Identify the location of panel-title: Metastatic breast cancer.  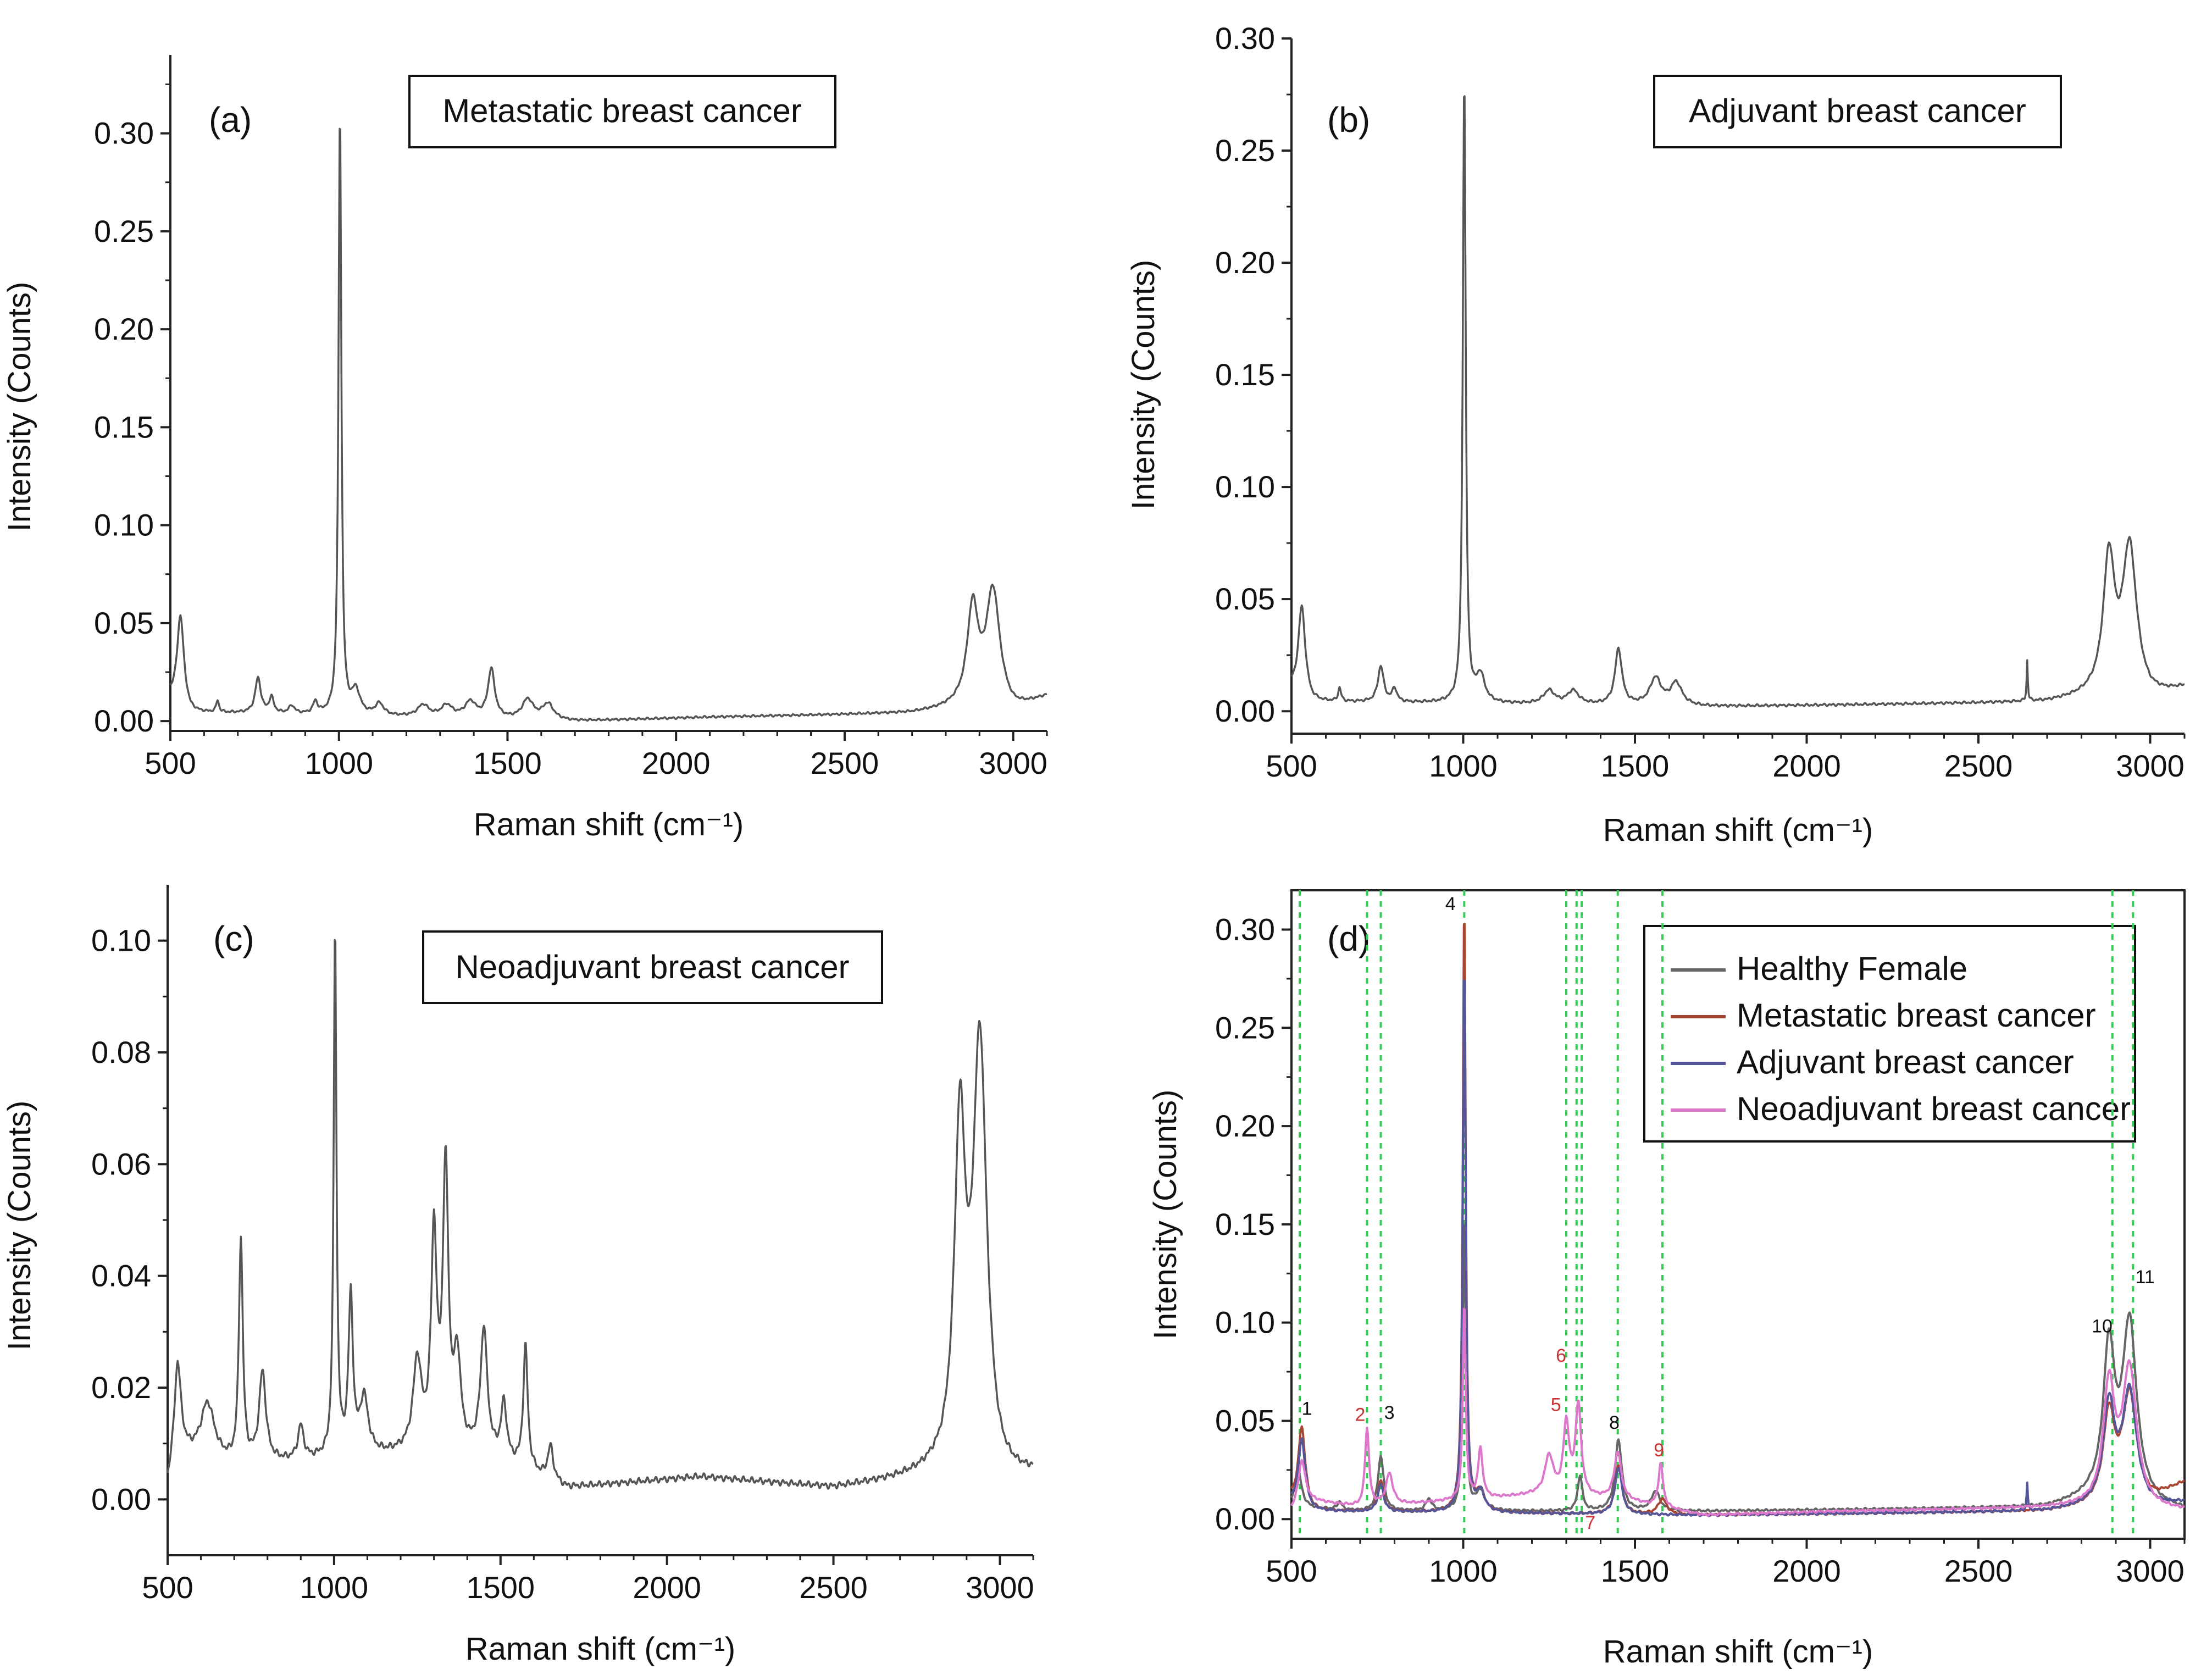
(622, 110).